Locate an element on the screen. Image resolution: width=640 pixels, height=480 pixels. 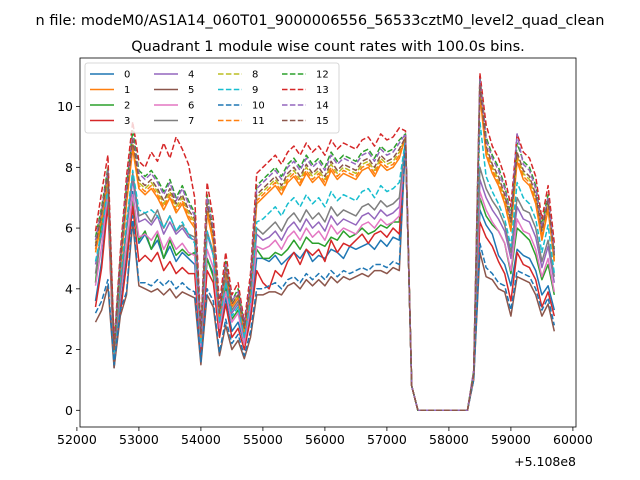
x-tick-label: 53000 is located at coordinates (139, 439).